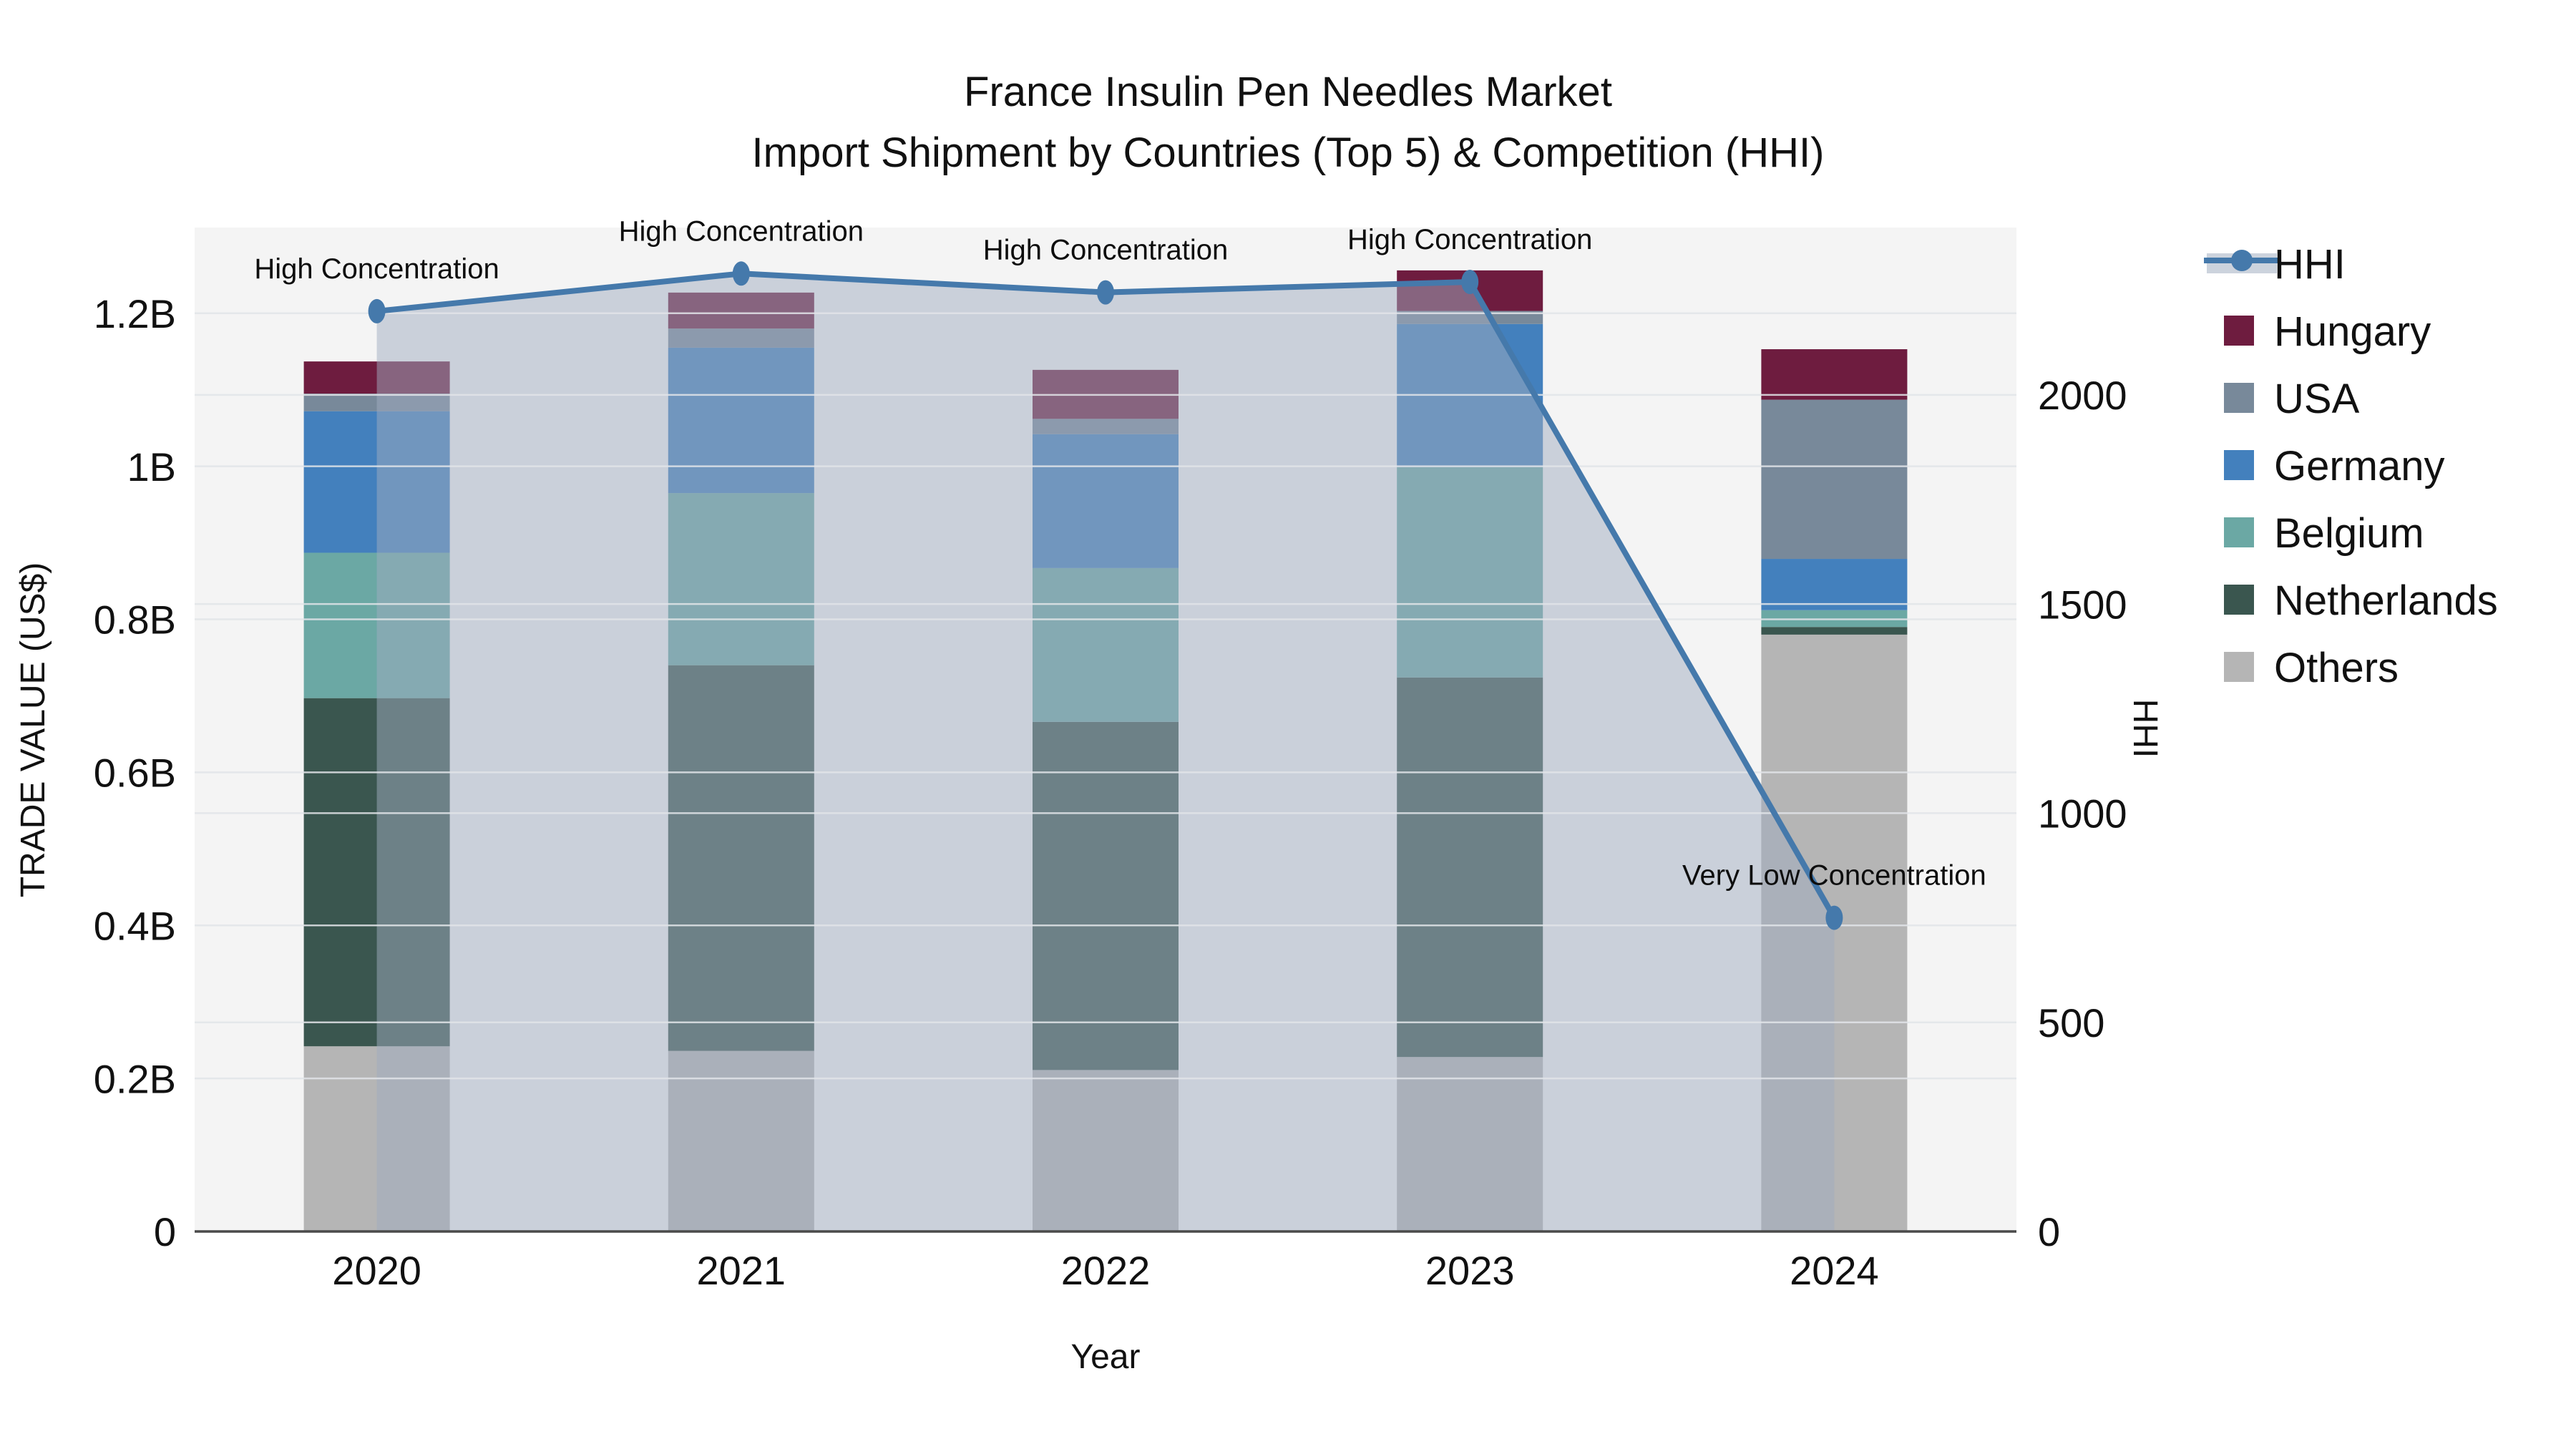  What do you see at coordinates (1834, 631) in the screenshot?
I see `bar-segment-netherlands-2024` at bounding box center [1834, 631].